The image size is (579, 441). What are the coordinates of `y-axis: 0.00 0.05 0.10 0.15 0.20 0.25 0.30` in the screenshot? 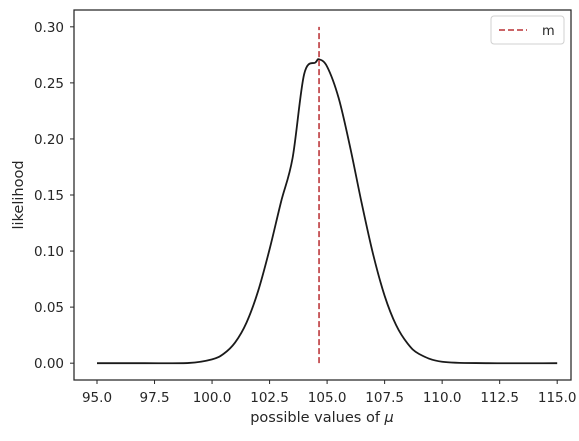 It's located at (54, 196).